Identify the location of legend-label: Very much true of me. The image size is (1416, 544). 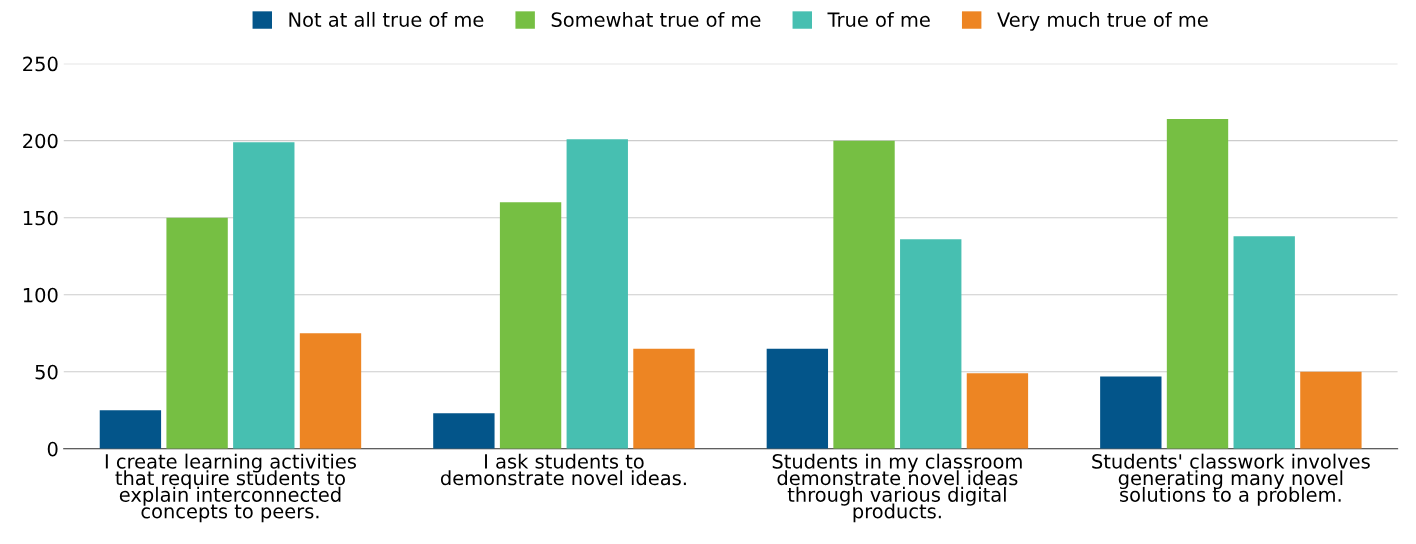
(1102, 21).